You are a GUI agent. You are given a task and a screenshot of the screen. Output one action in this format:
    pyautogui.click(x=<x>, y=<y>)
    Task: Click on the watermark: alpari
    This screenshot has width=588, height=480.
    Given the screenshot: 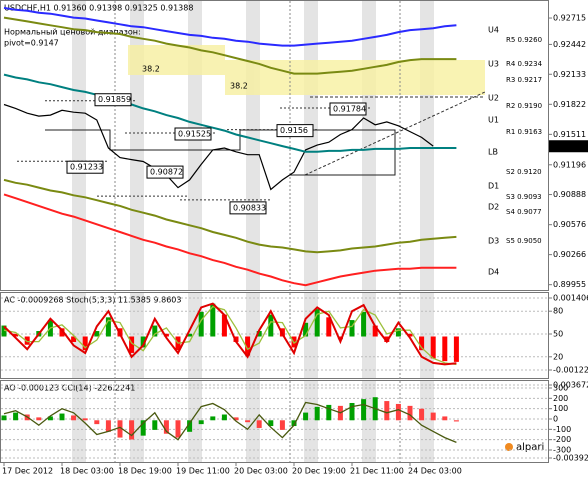 What is the action you would take?
    pyautogui.click(x=530, y=447)
    